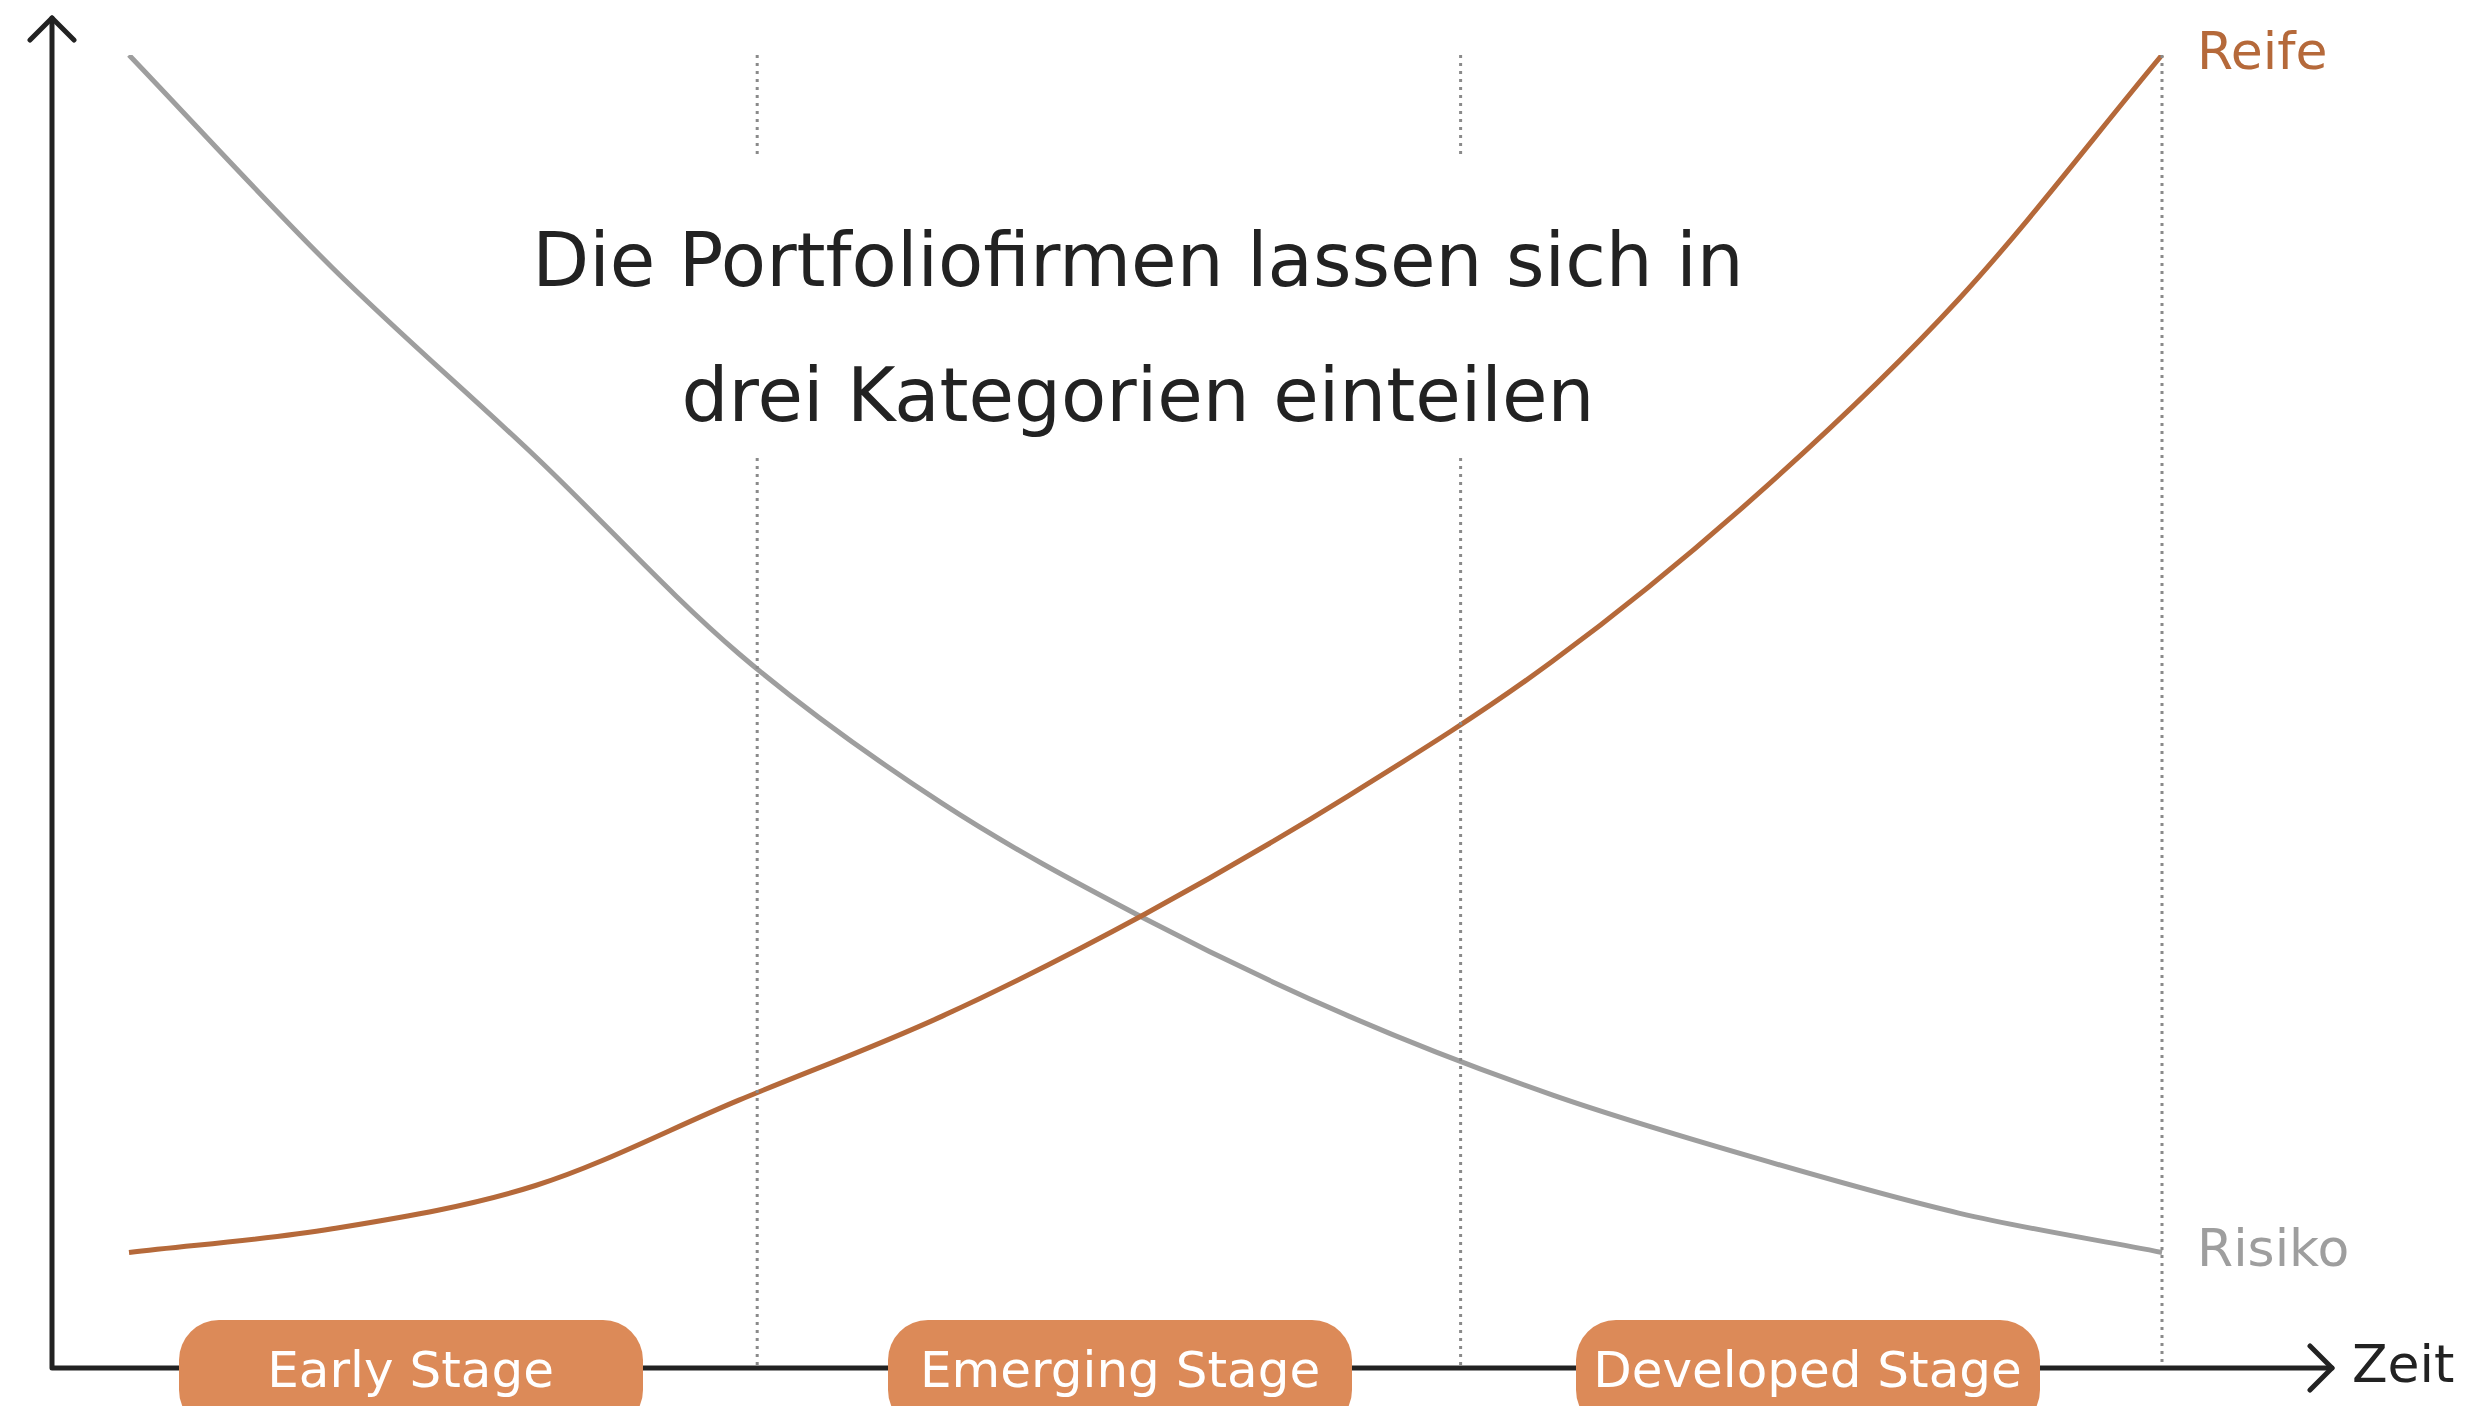 The width and height of the screenshot is (2471, 1406). What do you see at coordinates (2262, 50) in the screenshot?
I see `series-label: Reife` at bounding box center [2262, 50].